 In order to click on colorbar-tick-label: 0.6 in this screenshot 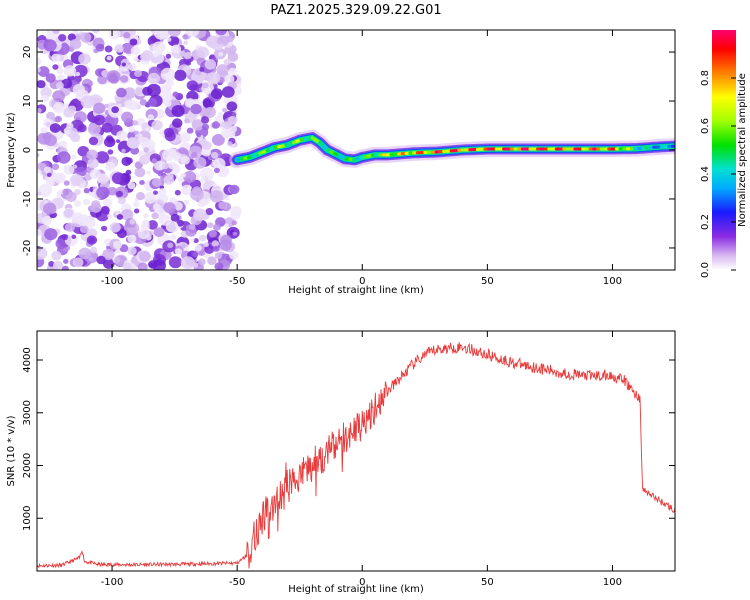, I will do `click(705, 126)`.